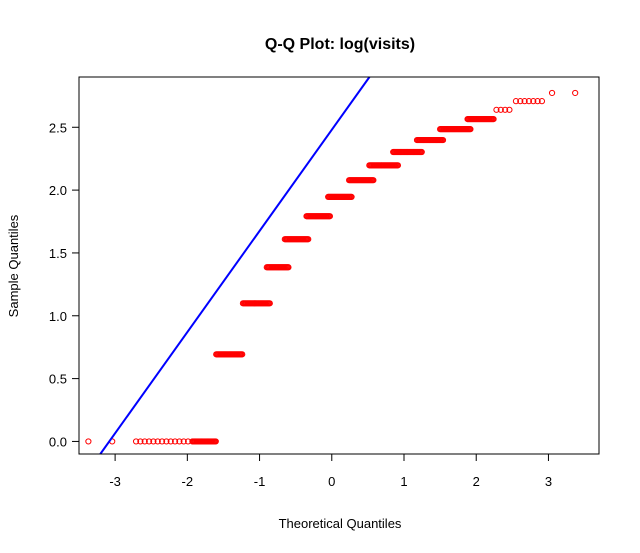 Image resolution: width=640 pixels, height=553 pixels. Describe the element at coordinates (260, 481) in the screenshot. I see `x-tick-label: -1` at that location.